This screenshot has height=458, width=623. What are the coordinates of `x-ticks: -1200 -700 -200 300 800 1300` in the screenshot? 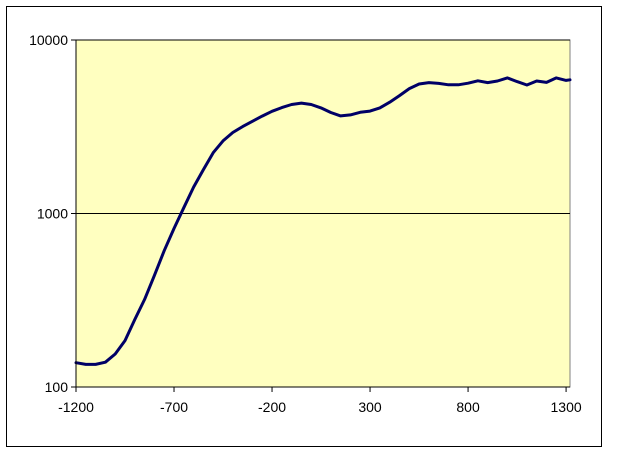 It's located at (320, 401).